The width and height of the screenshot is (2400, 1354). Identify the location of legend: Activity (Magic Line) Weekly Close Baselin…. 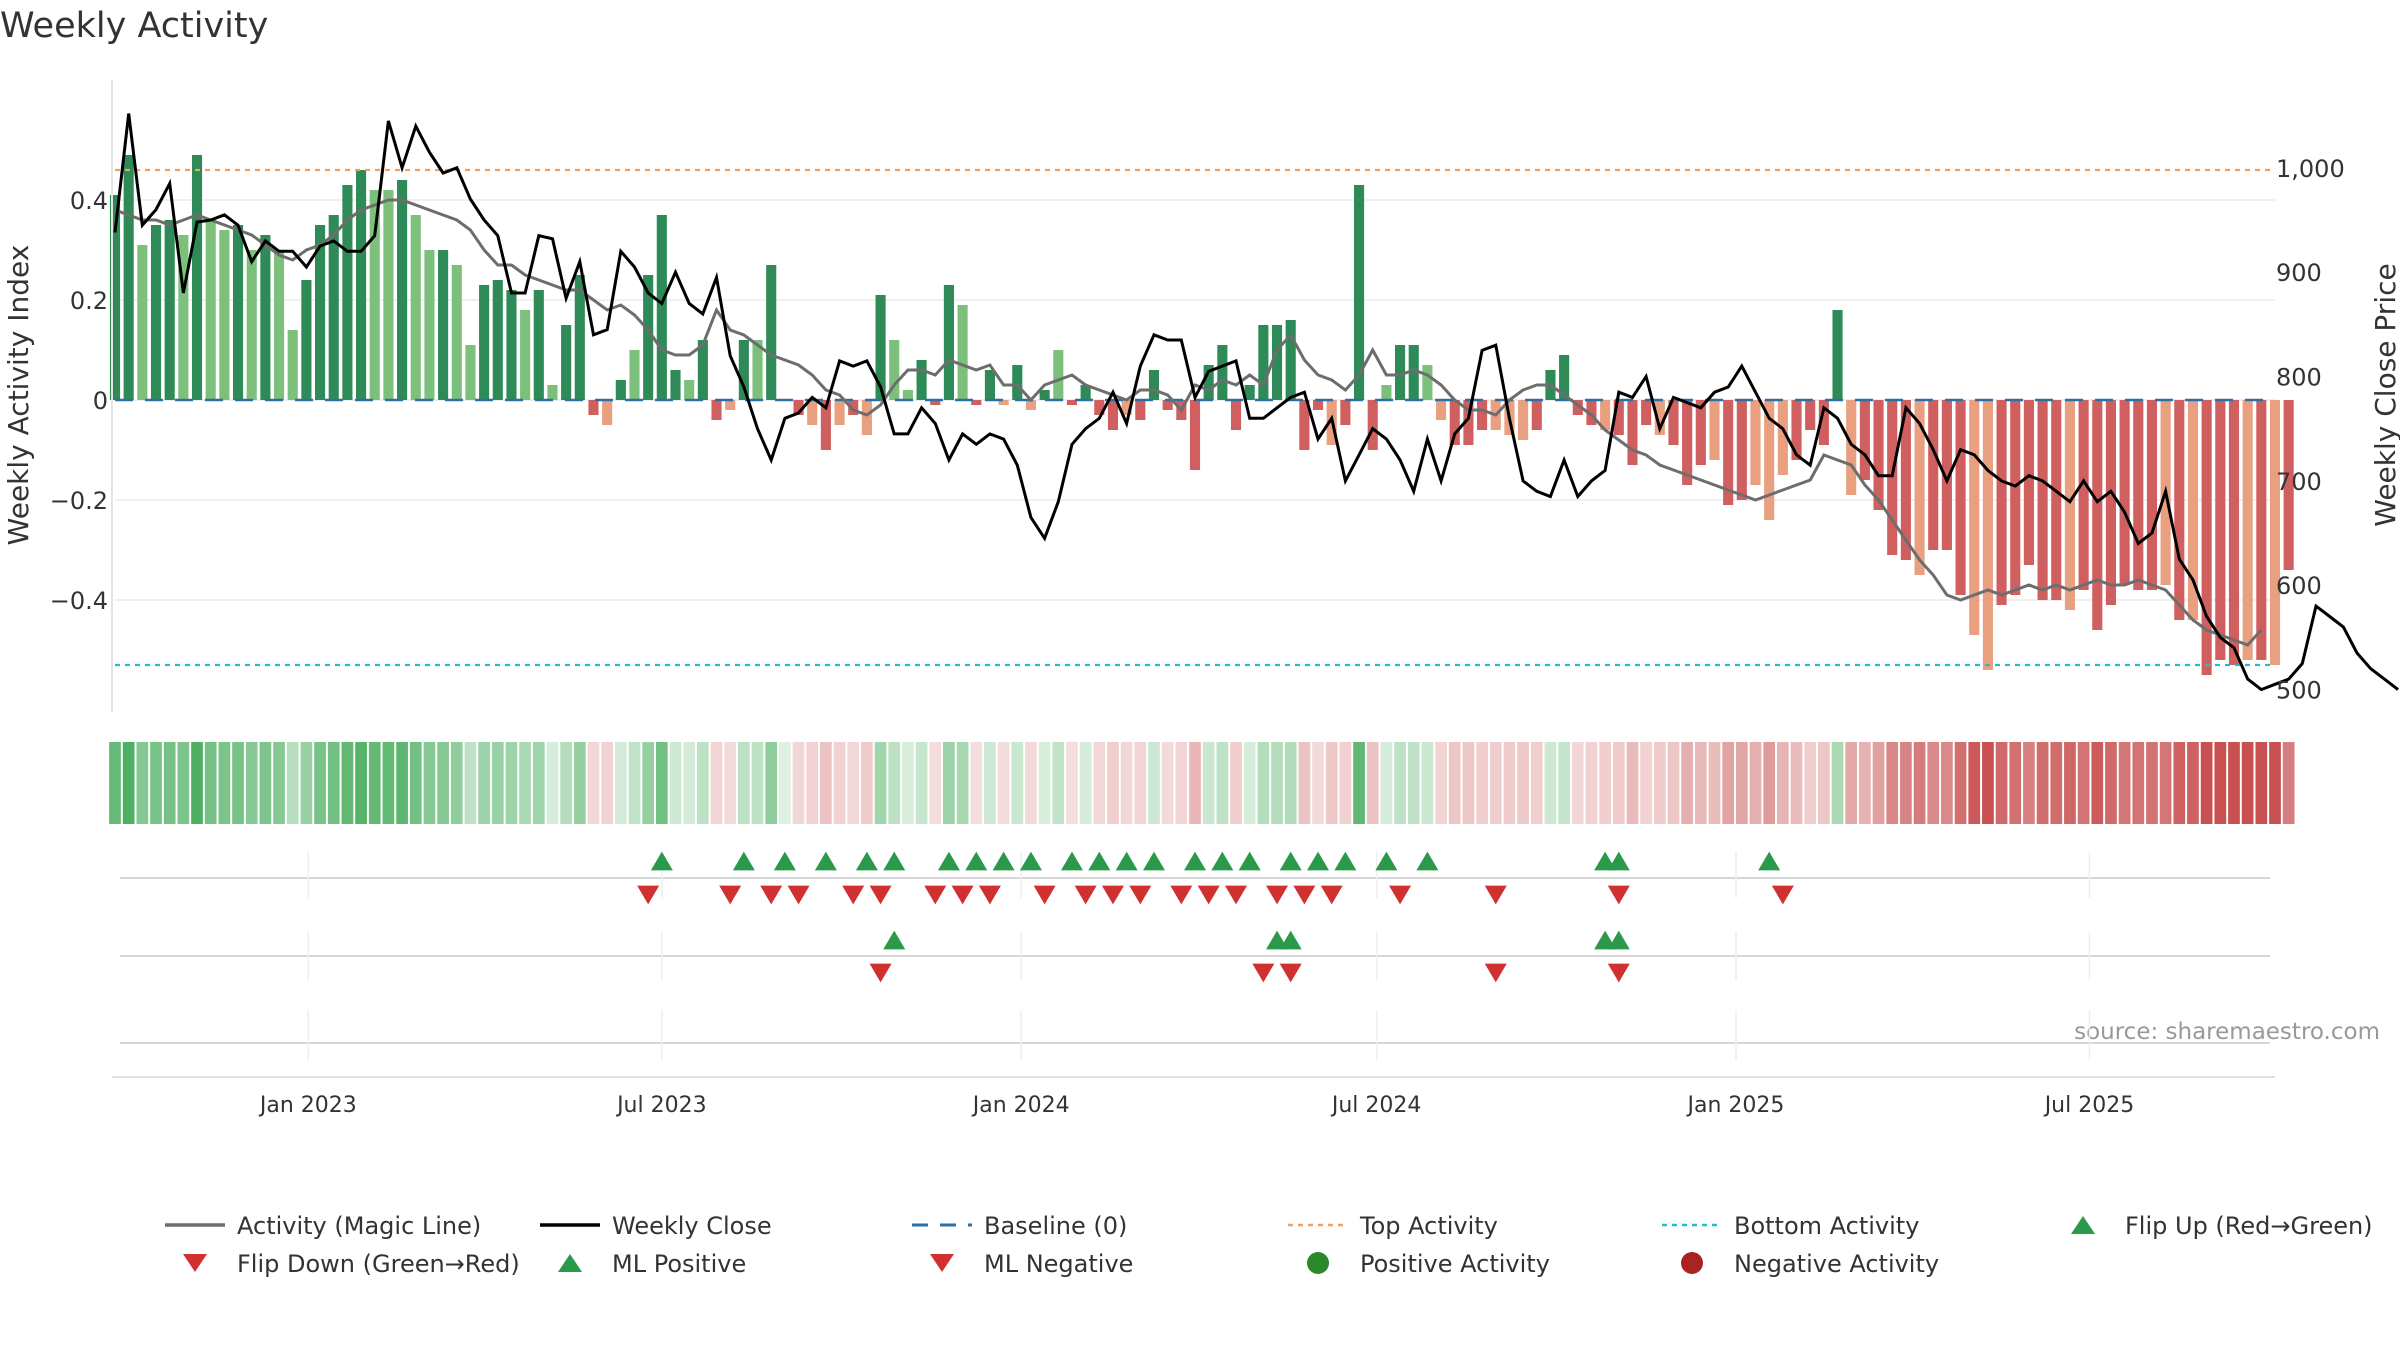
(1269, 1245).